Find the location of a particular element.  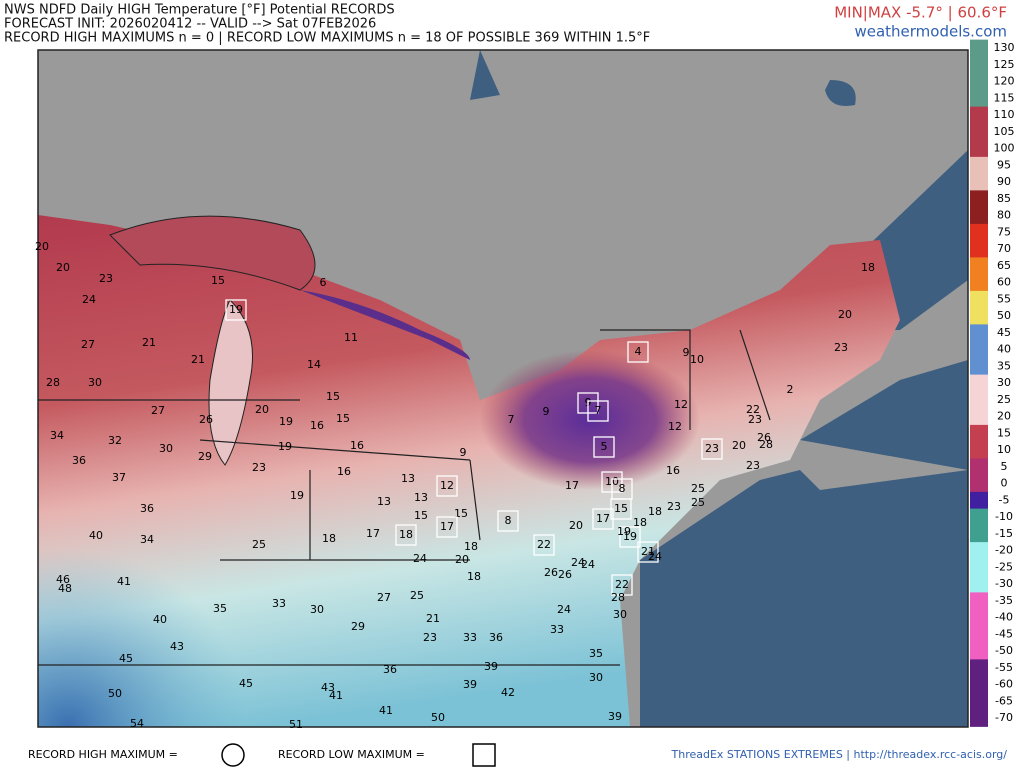

colorbar-label: -20 is located at coordinates (1004, 550).